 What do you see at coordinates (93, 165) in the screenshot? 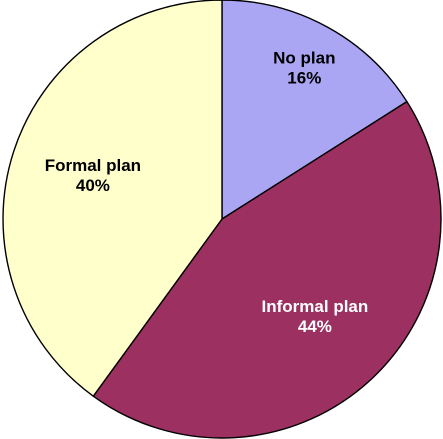
I see `slice-label-formal-plan: Formal plan` at bounding box center [93, 165].